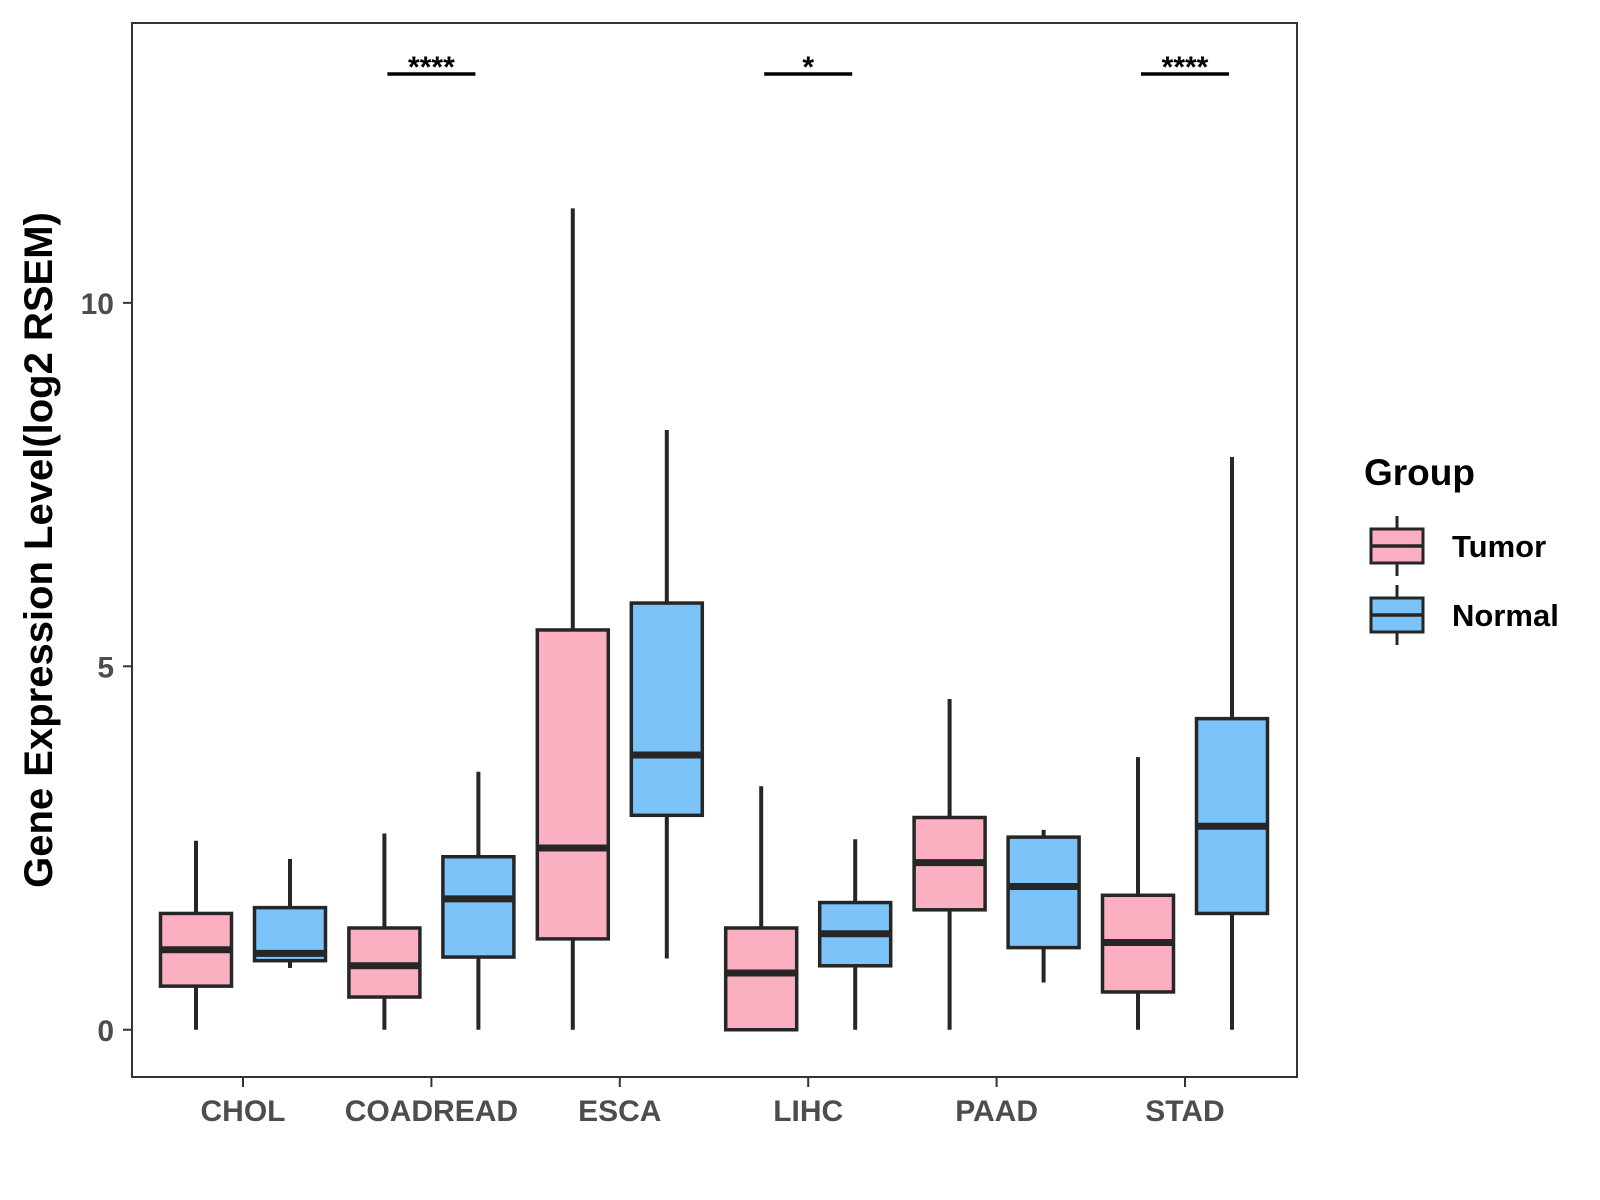  What do you see at coordinates (196, 935) in the screenshot?
I see `box-tumor-chol` at bounding box center [196, 935].